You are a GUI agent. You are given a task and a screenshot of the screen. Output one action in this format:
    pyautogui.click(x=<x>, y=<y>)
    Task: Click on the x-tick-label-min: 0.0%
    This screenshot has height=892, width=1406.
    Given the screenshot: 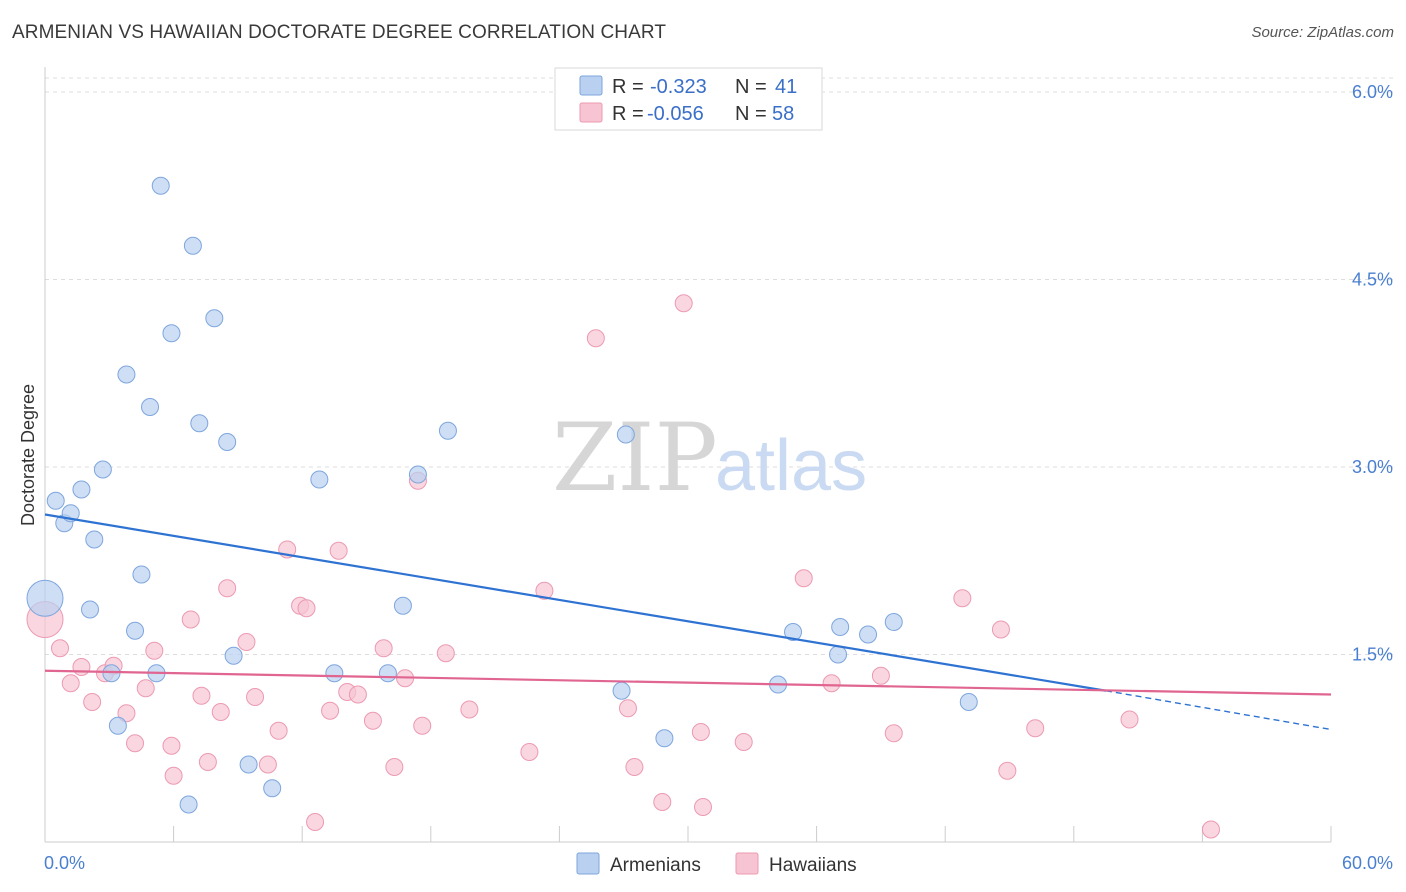 What is the action you would take?
    pyautogui.click(x=64, y=863)
    